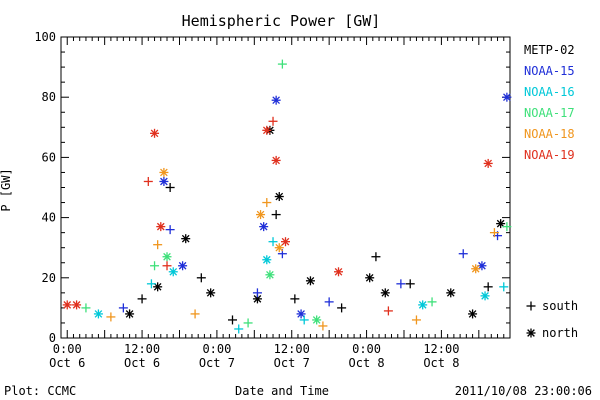  Describe the element at coordinates (549, 92) in the screenshot. I see `legend-entry-noaa-16: NOAA-16` at that location.